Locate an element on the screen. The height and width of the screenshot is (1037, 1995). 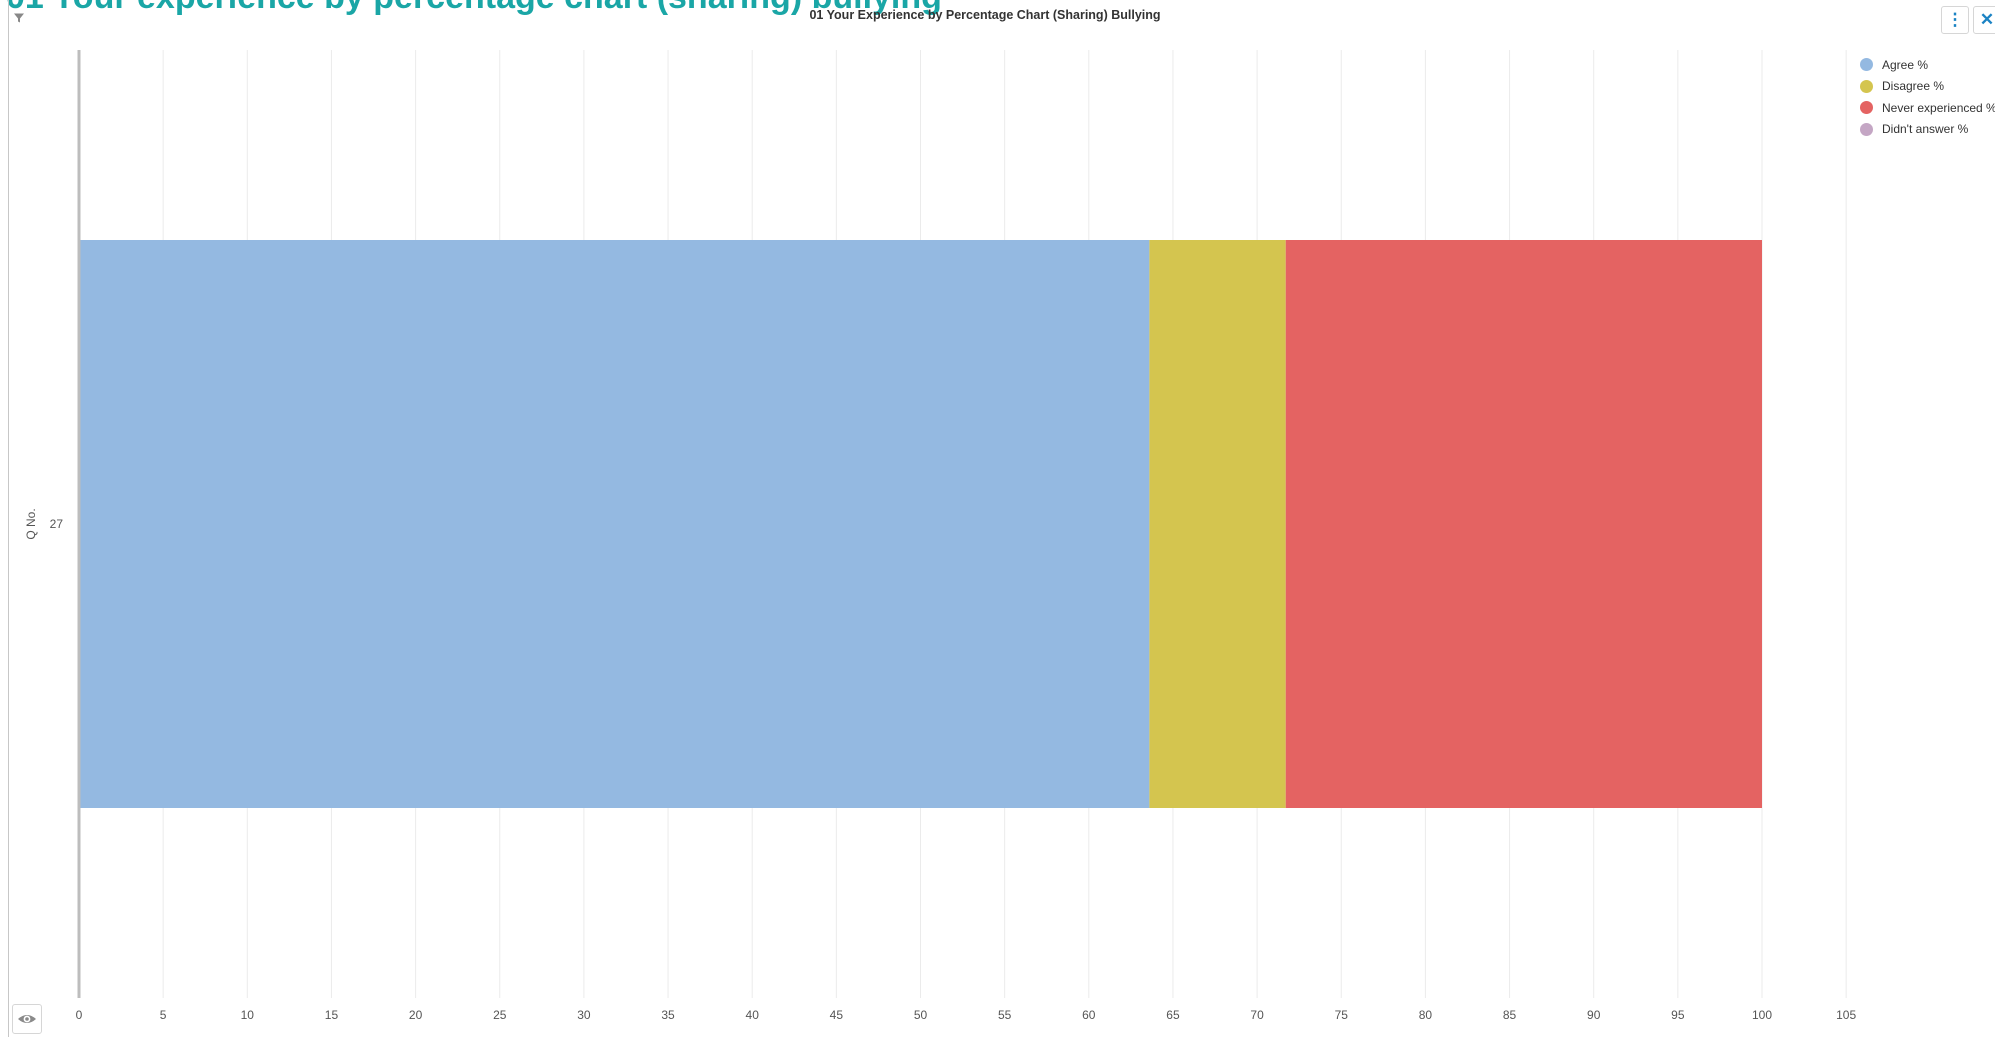
x-tick-label: 65 is located at coordinates (1173, 1015).